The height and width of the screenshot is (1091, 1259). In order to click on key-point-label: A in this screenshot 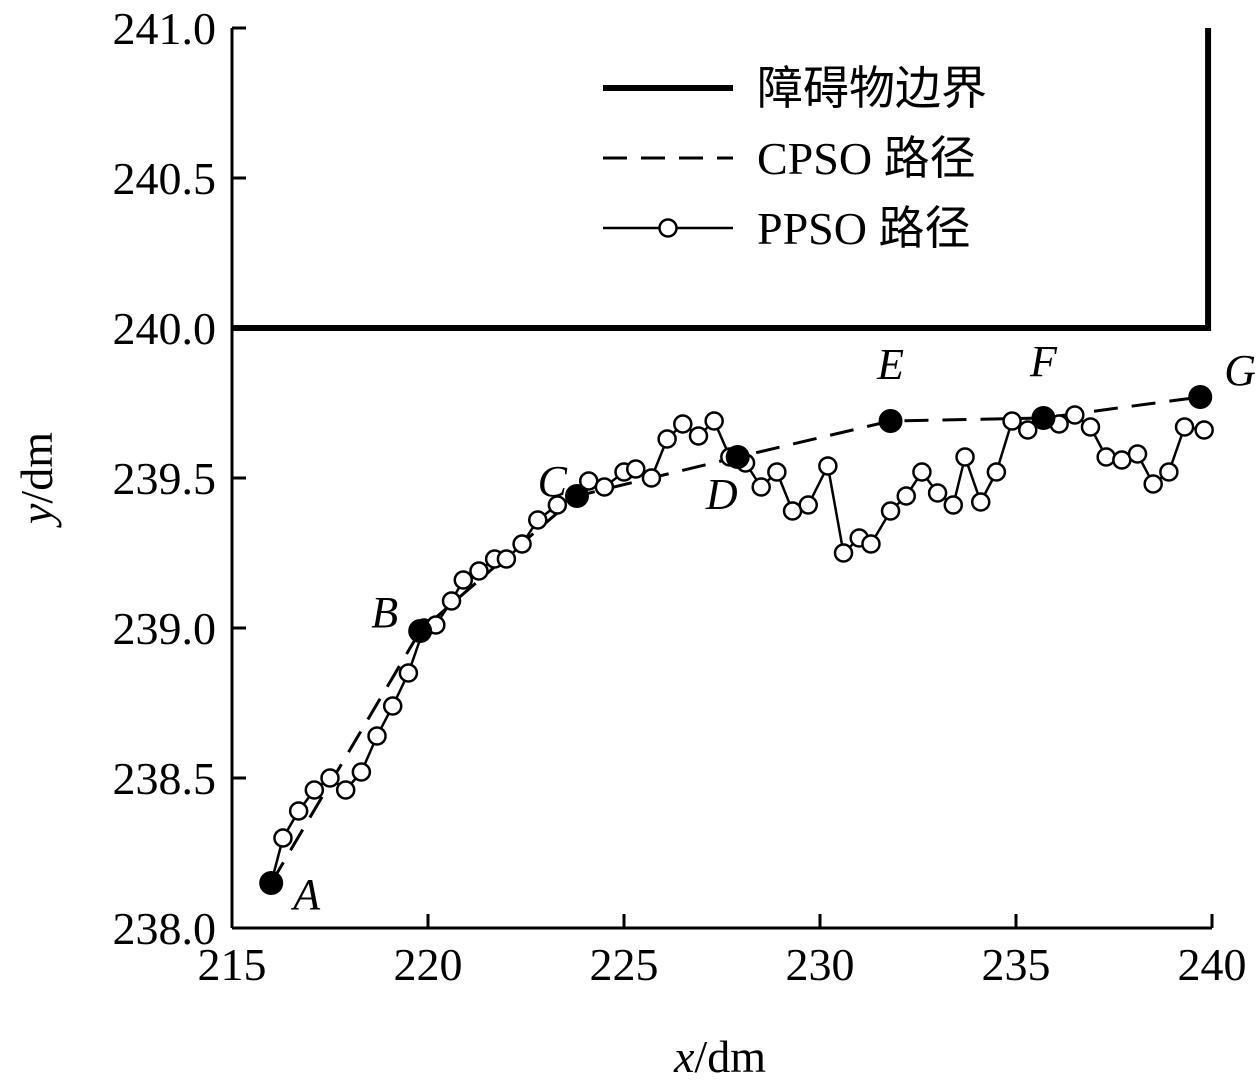, I will do `click(305, 894)`.